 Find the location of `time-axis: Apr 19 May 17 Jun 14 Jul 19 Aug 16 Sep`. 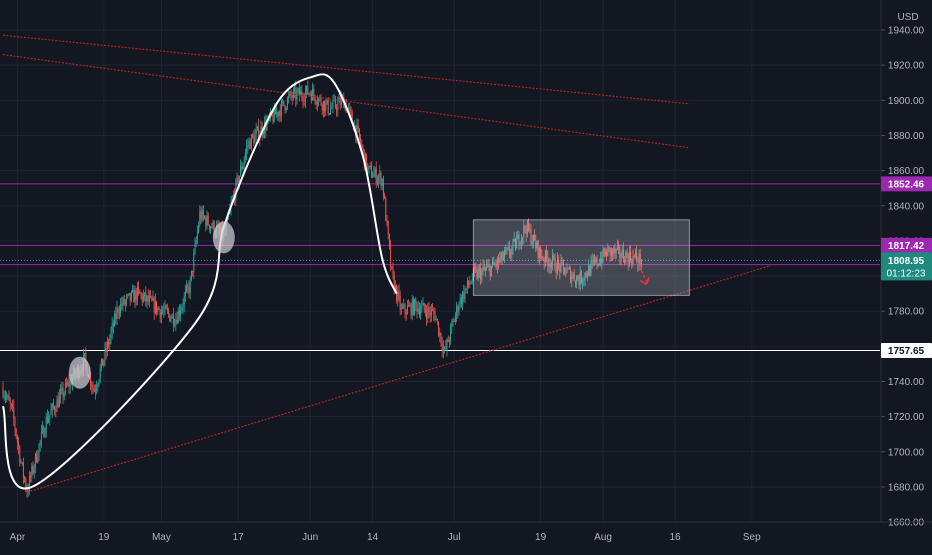

time-axis: Apr 19 May 17 Jun 14 Jul 19 Aug 16 Sep is located at coordinates (466, 532).